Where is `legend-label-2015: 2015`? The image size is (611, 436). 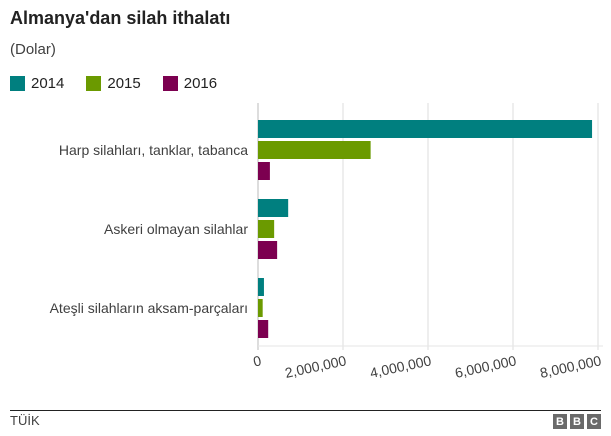
legend-label-2015: 2015 is located at coordinates (124, 83).